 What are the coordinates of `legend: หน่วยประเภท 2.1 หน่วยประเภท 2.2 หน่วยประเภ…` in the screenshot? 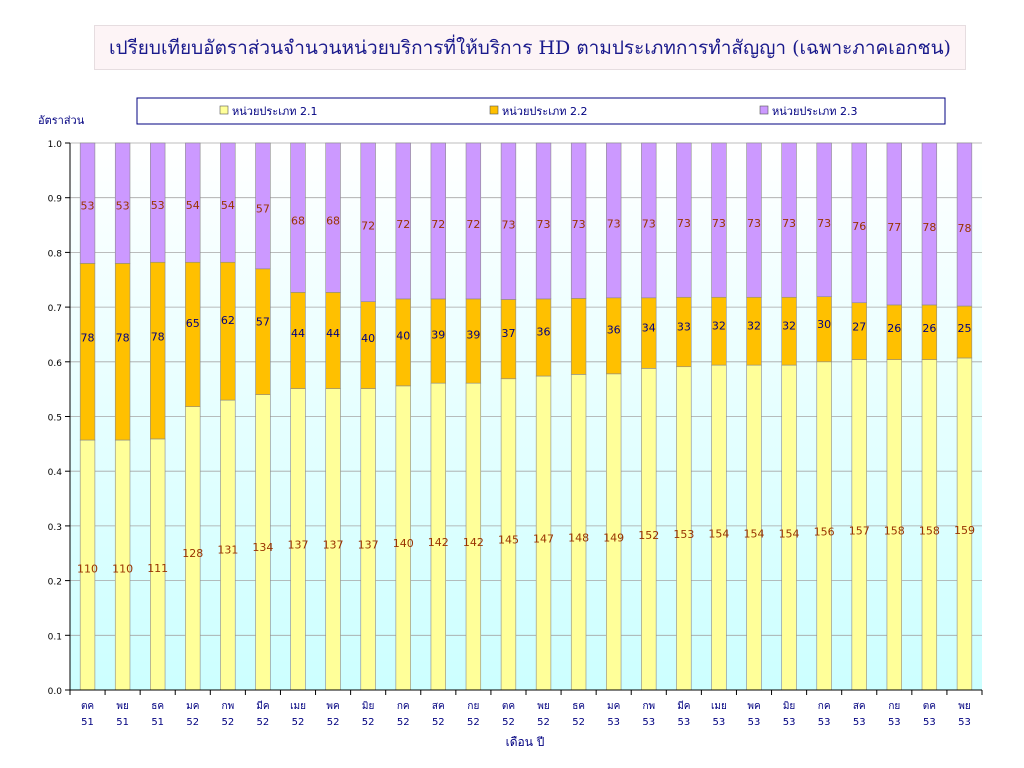 It's located at (541, 111).